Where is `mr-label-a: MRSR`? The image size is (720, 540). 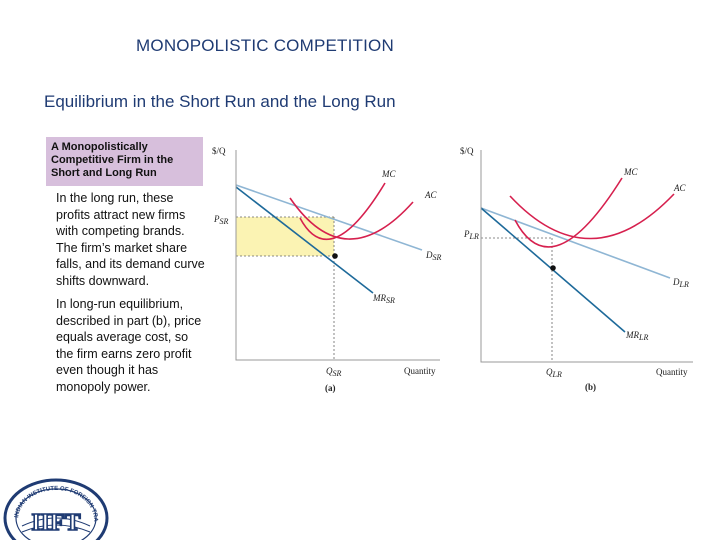
mr-label-a: MRSR is located at coordinates (383, 299).